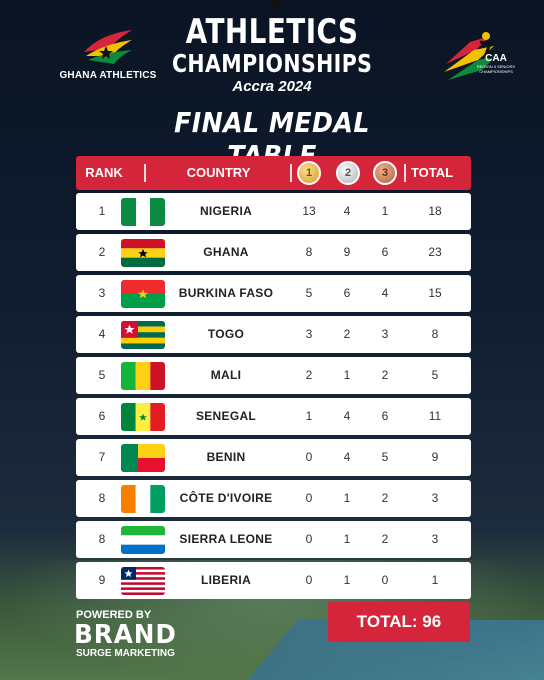 The height and width of the screenshot is (680, 544). Describe the element at coordinates (104, 172) in the screenshot. I see `column-header-rank: RANK` at that location.